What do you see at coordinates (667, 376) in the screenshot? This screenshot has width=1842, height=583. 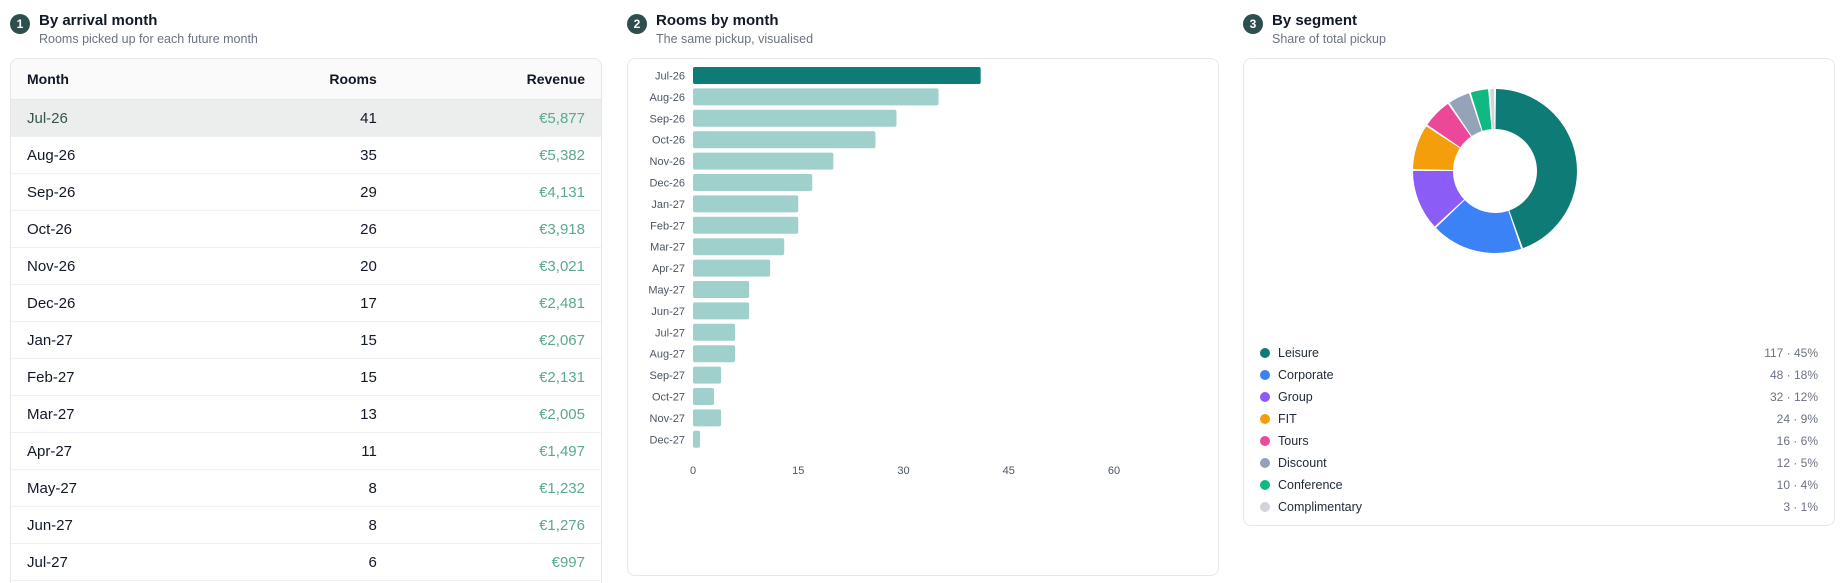 I see `bar-label: Sep-27` at bounding box center [667, 376].